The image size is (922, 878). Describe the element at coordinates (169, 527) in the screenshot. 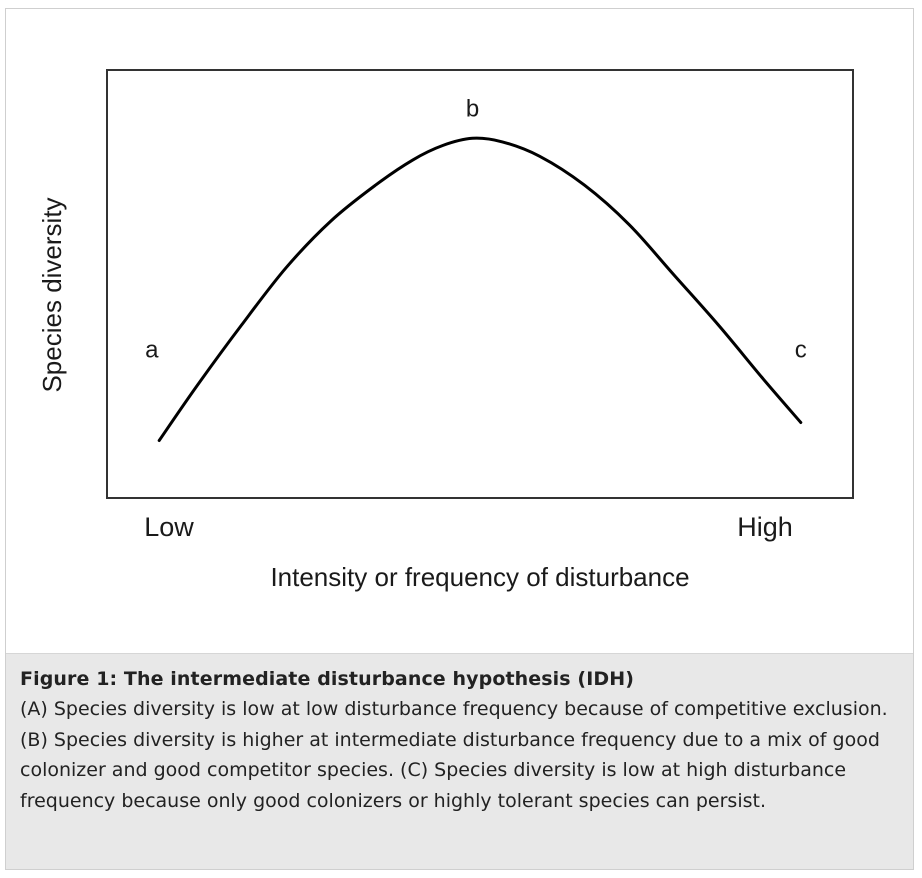

I see `x-tick-low: Low` at that location.